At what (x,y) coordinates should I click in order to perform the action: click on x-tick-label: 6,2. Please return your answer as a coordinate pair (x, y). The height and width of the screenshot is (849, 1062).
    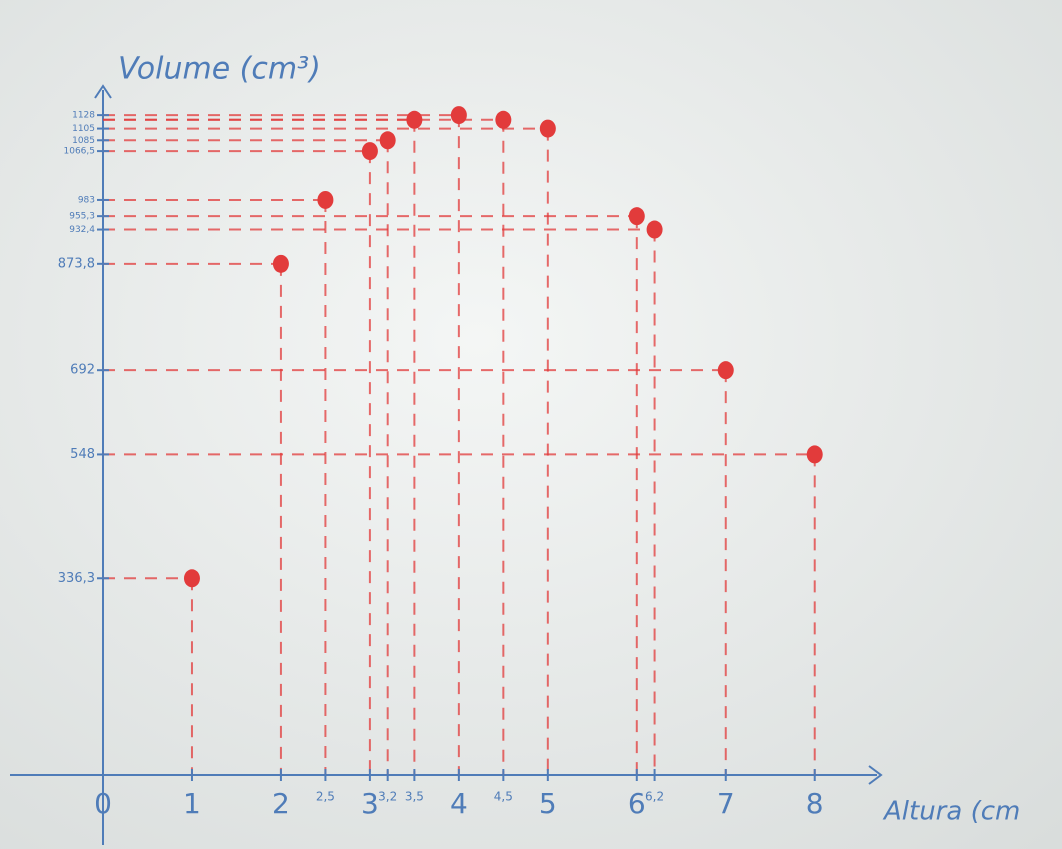
    Looking at the image, I should click on (654, 797).